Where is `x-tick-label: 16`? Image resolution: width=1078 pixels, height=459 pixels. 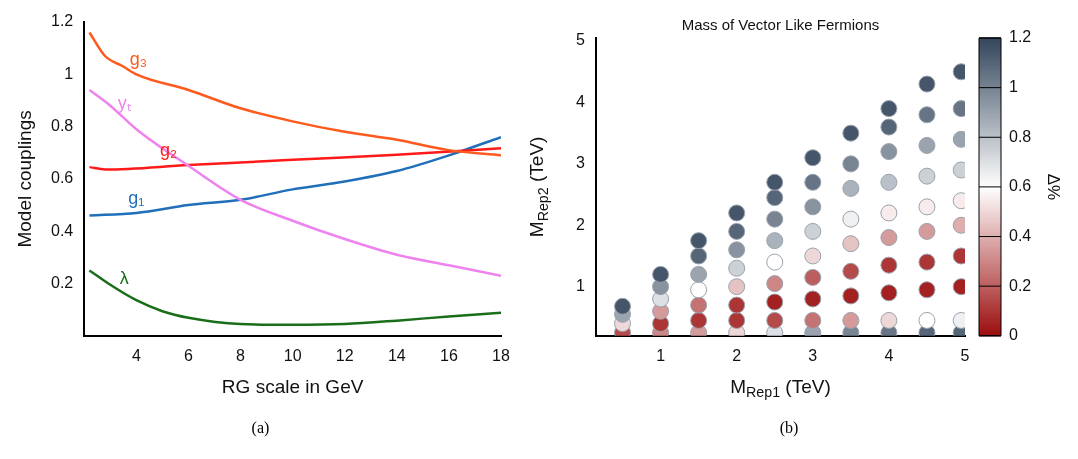 x-tick-label: 16 is located at coordinates (449, 355).